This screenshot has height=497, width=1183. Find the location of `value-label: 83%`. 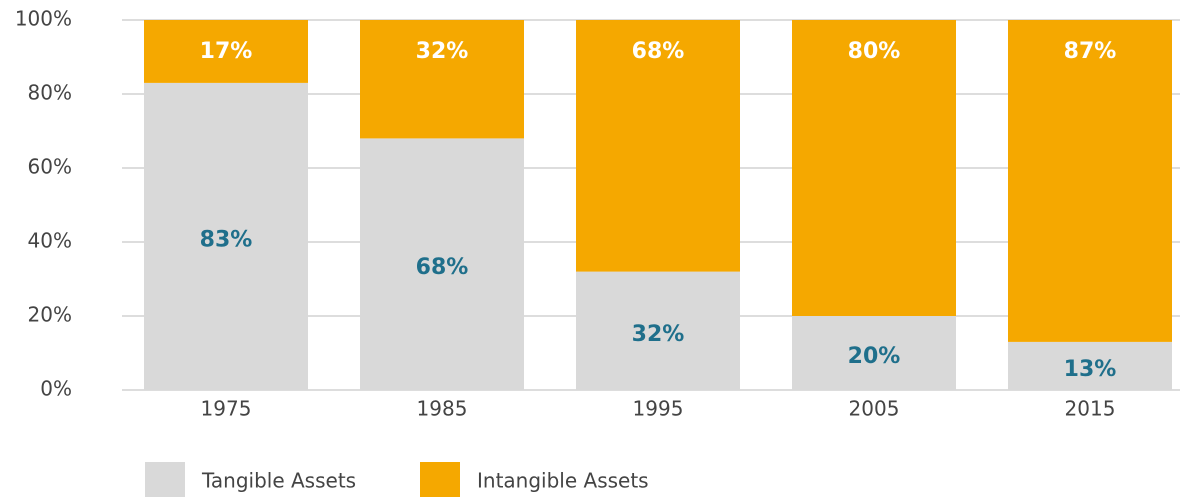

value-label: 83% is located at coordinates (226, 239).